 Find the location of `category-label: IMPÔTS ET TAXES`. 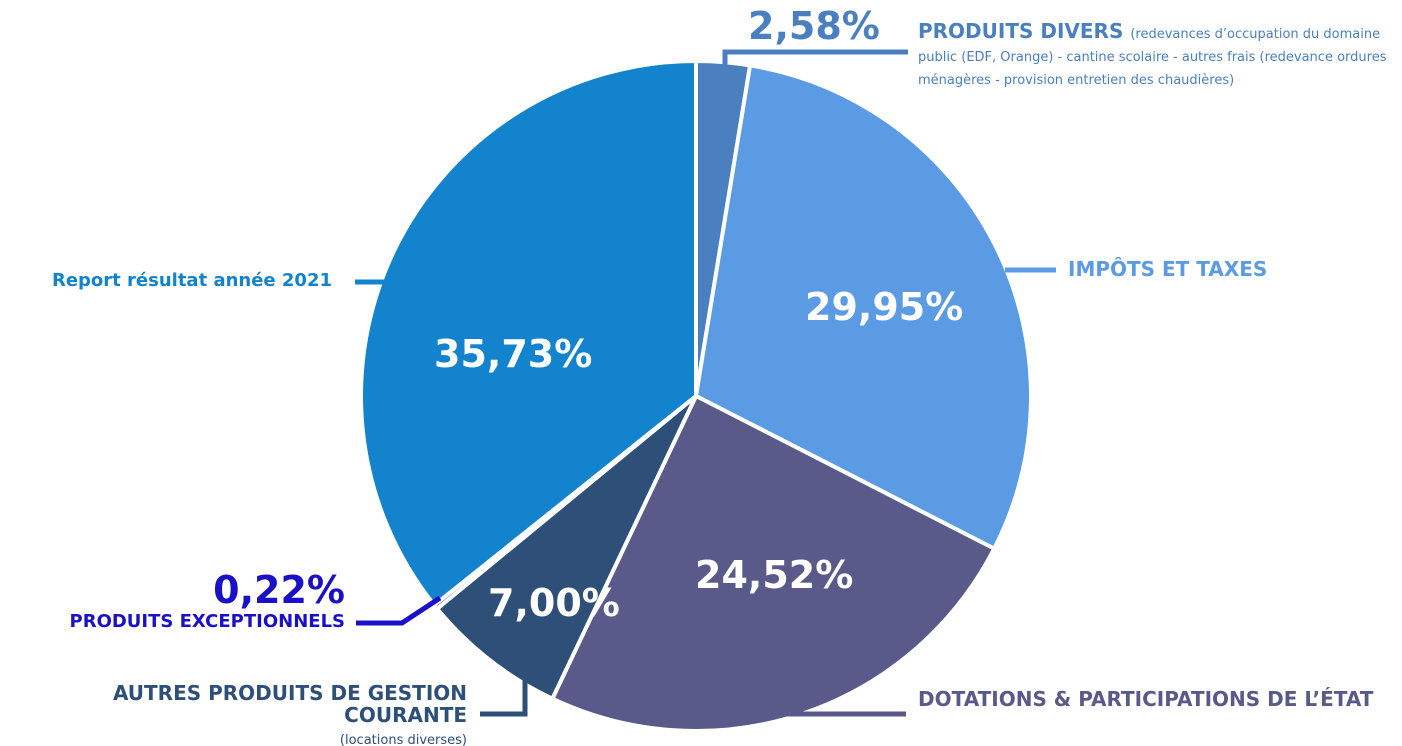

category-label: IMPÔTS ET TAXES is located at coordinates (1167, 269).